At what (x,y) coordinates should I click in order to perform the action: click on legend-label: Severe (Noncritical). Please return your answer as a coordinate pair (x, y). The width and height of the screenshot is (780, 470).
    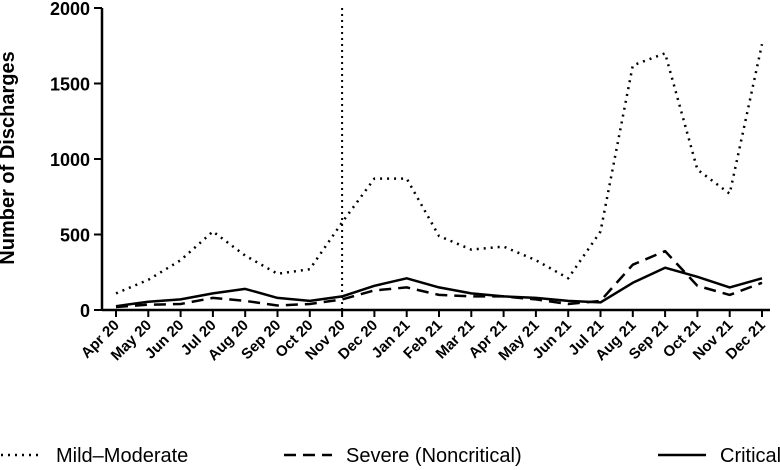
    Looking at the image, I should click on (434, 456).